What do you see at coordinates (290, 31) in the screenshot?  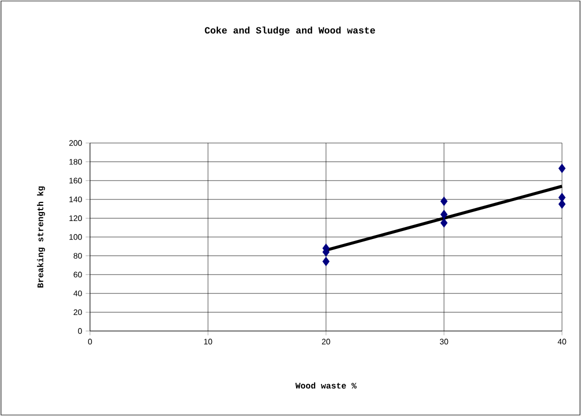 I see `chart-title: Coke and Sludge and Wood waste` at bounding box center [290, 31].